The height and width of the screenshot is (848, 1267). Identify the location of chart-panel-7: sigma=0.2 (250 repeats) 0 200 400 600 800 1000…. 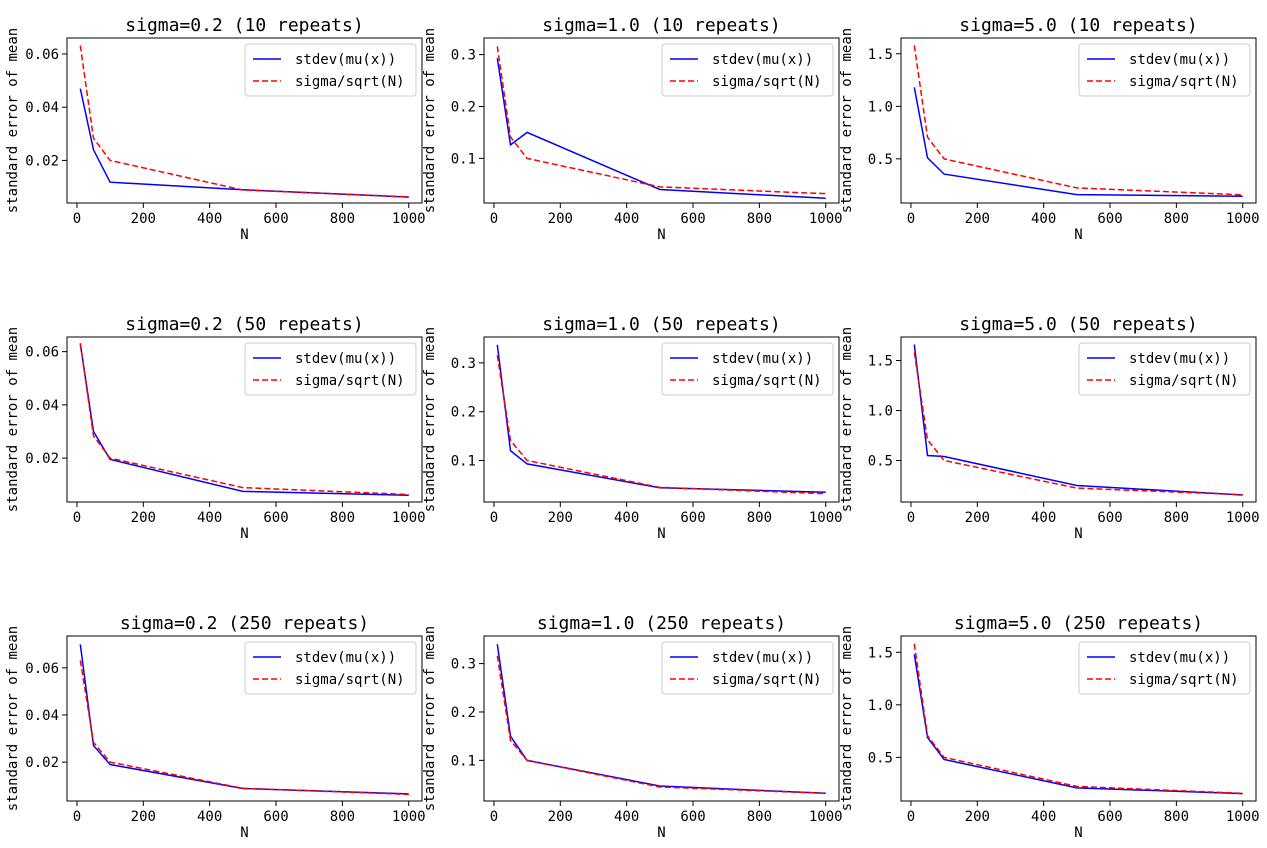
(215, 727).